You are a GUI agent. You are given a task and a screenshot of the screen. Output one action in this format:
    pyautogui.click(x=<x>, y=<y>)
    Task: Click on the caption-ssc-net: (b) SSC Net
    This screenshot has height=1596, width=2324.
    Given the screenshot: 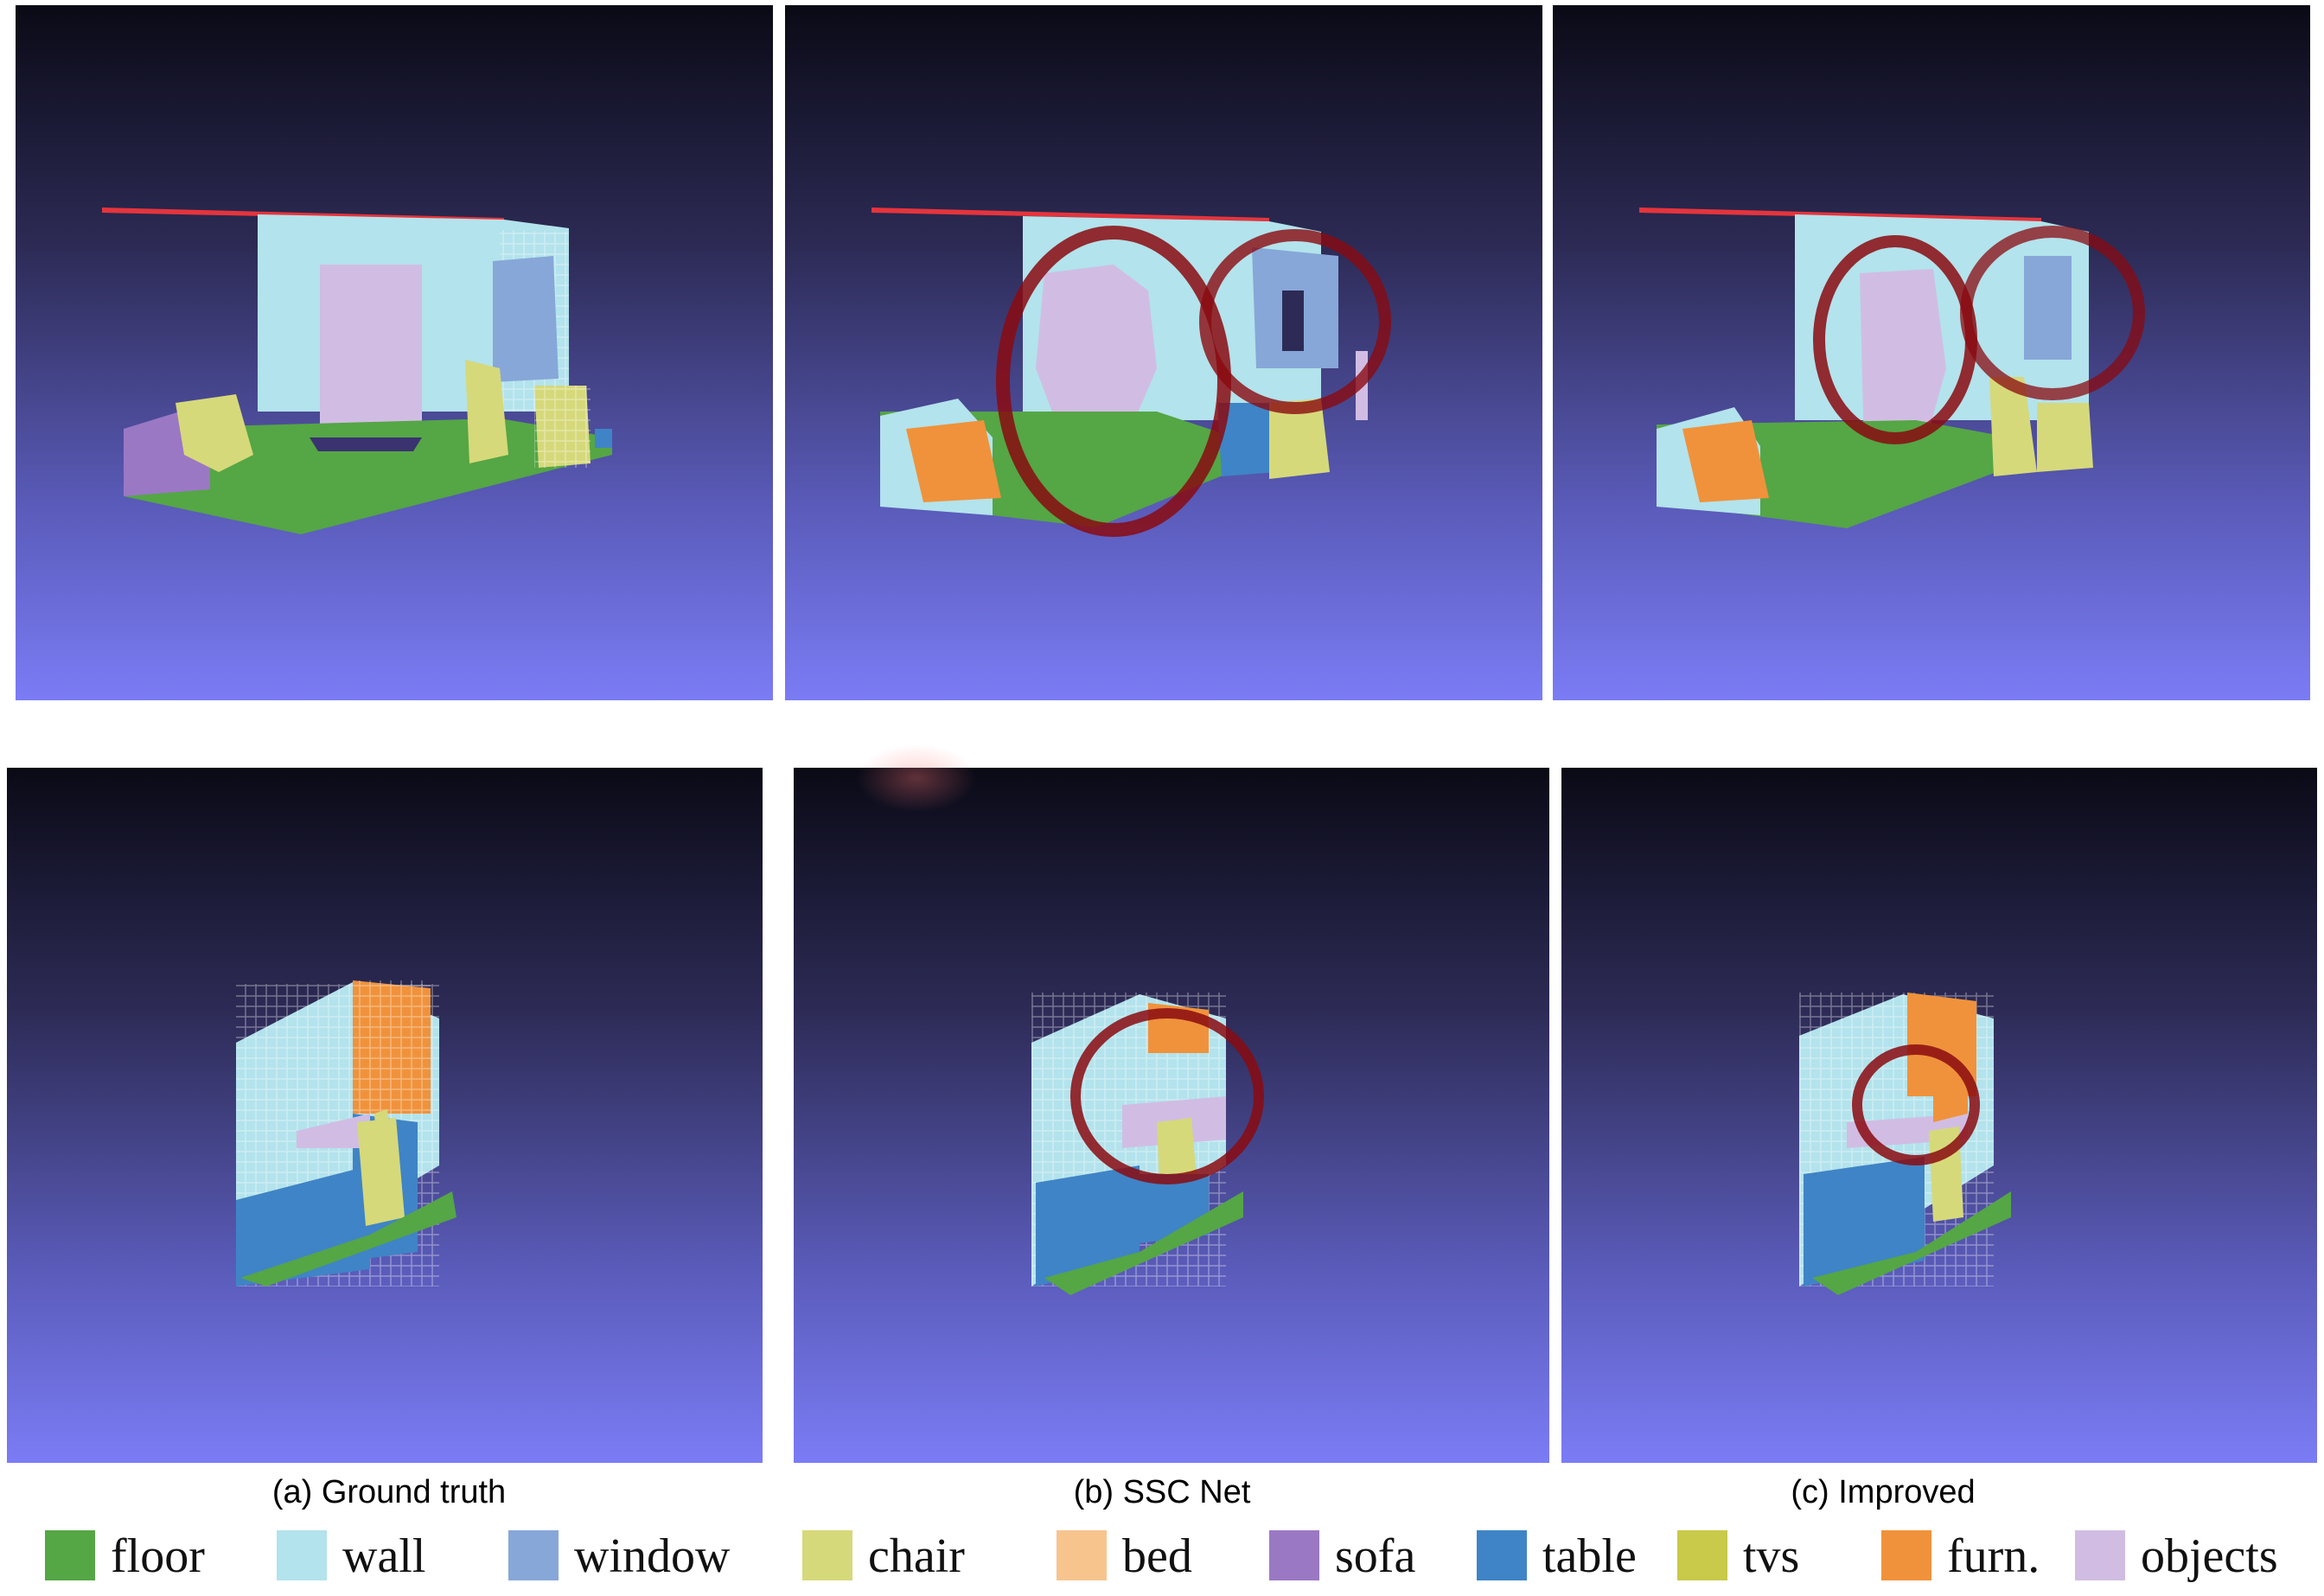 What is the action you would take?
    pyautogui.click(x=1162, y=1492)
    